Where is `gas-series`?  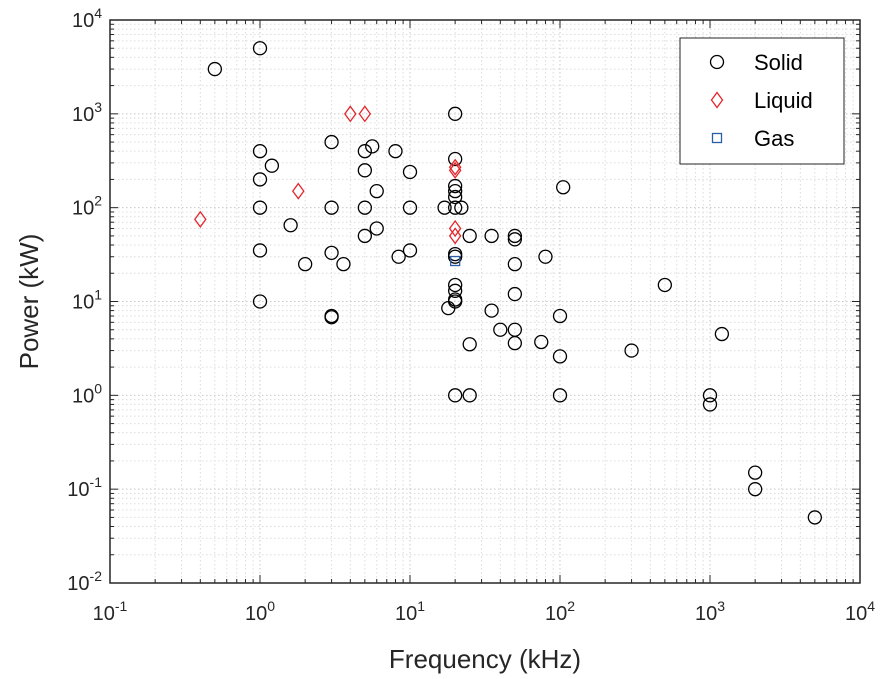
gas-series is located at coordinates (455, 261).